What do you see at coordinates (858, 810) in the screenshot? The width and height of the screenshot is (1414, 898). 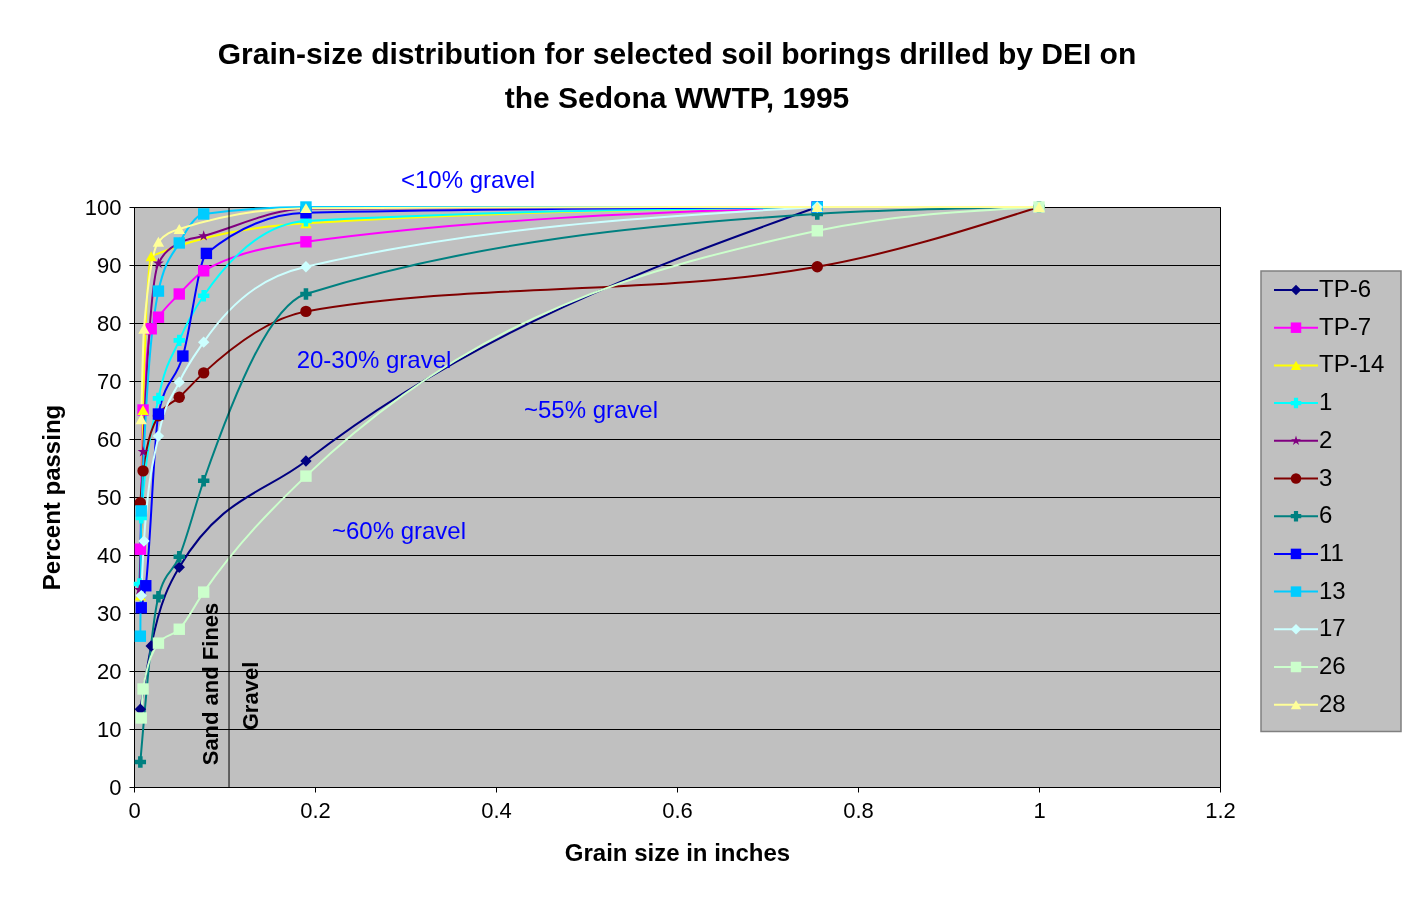 I see `x-tick-label: 0.8` at bounding box center [858, 810].